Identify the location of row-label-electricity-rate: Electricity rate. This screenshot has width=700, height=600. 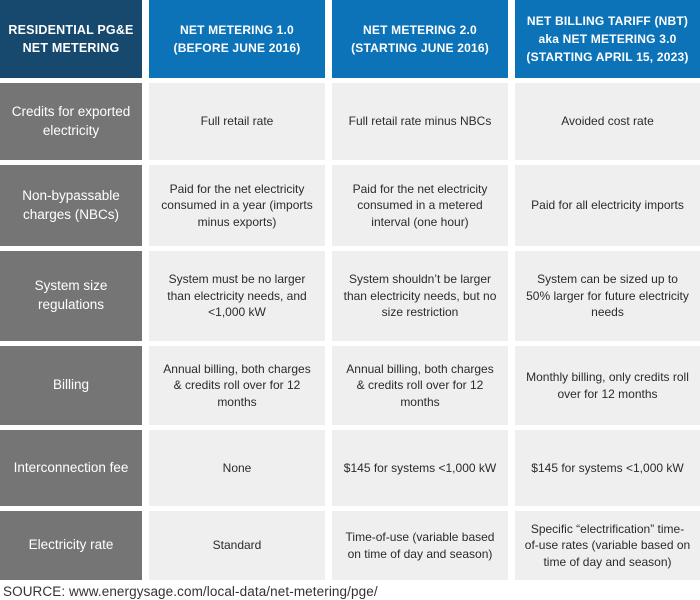
(71, 545).